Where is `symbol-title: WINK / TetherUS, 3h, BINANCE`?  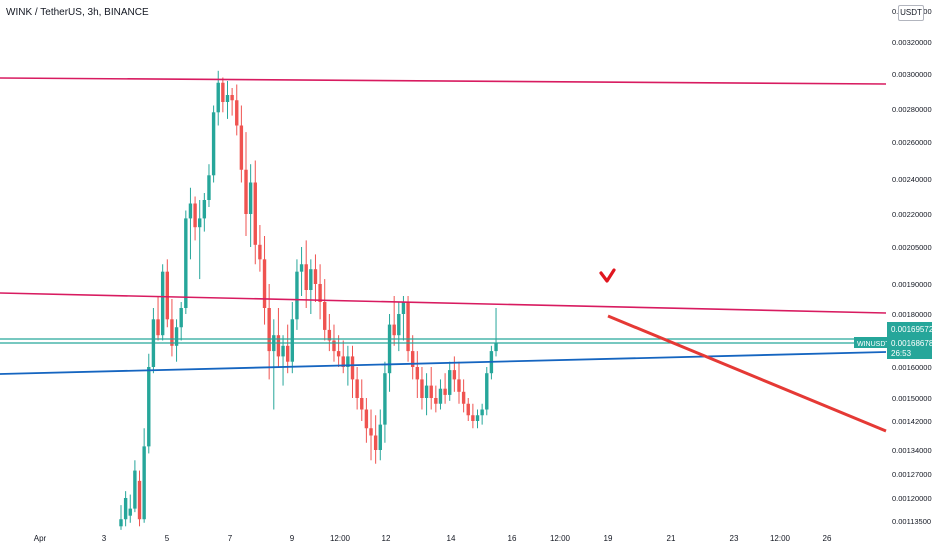 symbol-title: WINK / TetherUS, 3h, BINANCE is located at coordinates (77, 12).